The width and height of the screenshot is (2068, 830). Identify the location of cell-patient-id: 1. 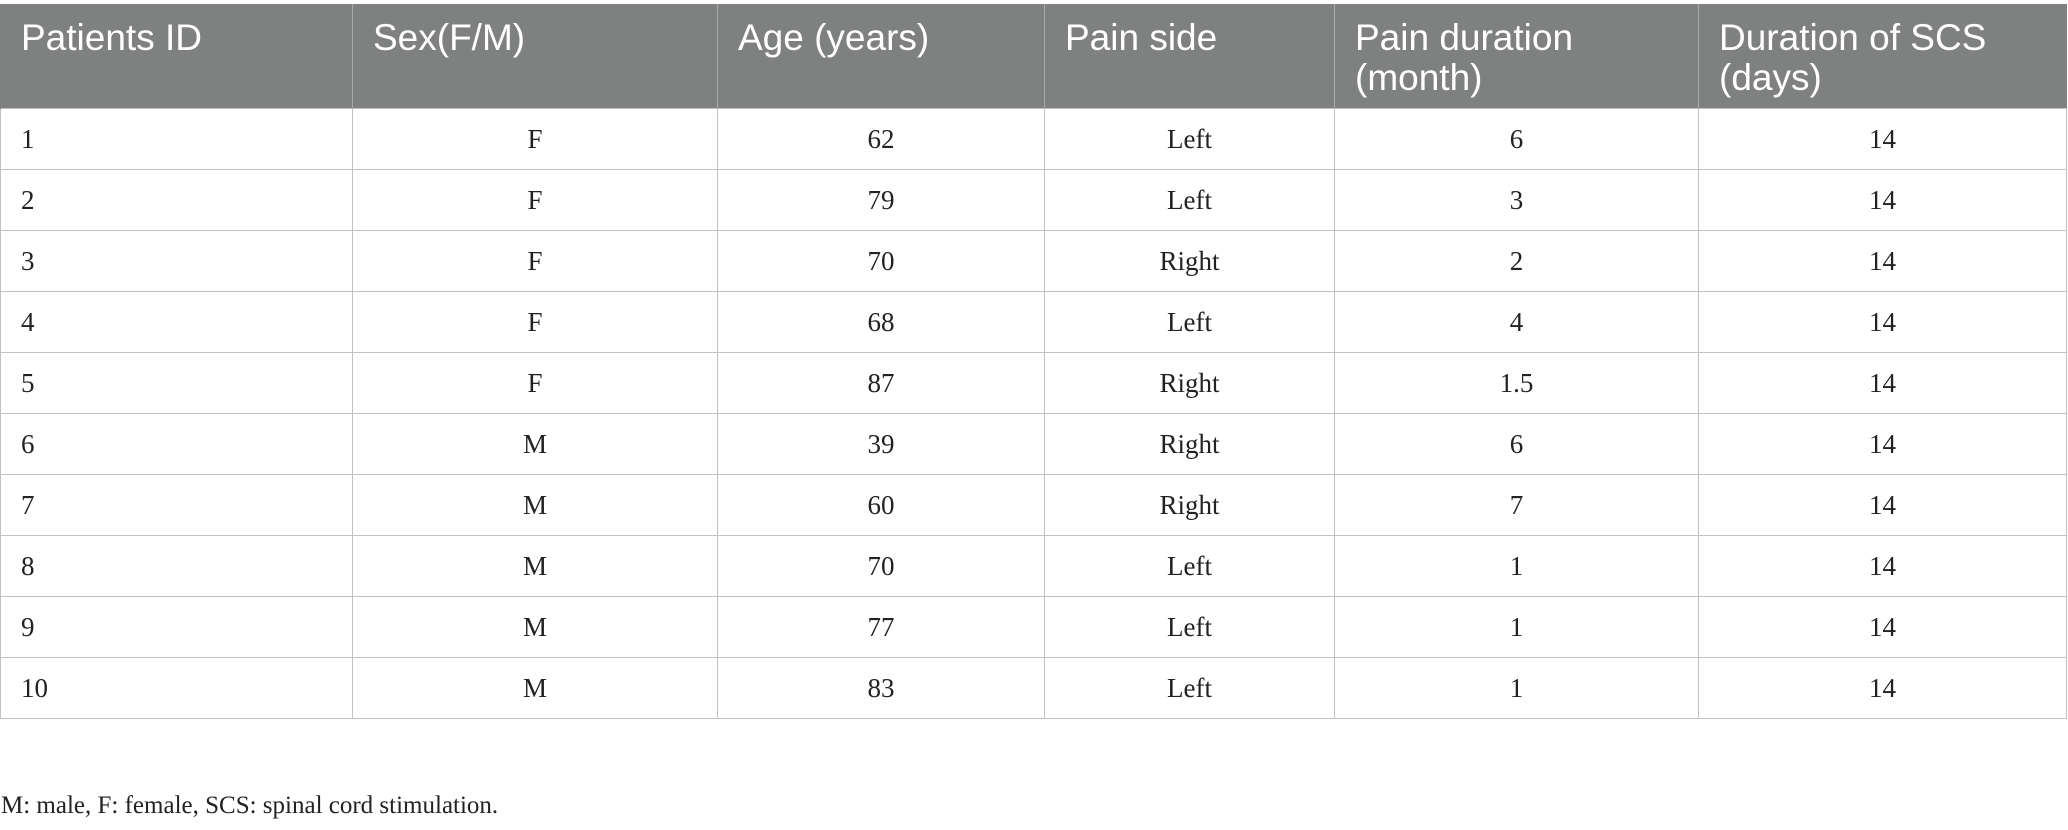
(176, 139).